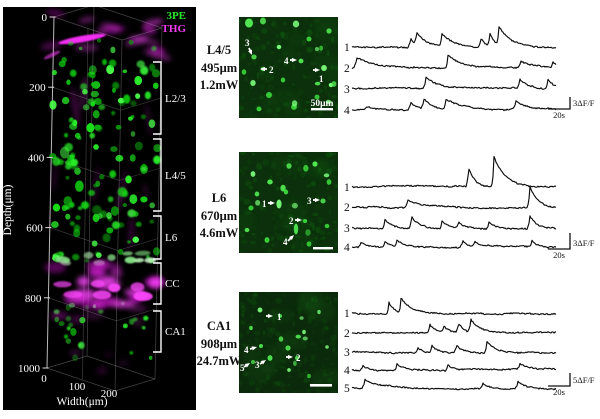  What do you see at coordinates (219, 198) in the screenshot?
I see `region-name: L6` at bounding box center [219, 198].